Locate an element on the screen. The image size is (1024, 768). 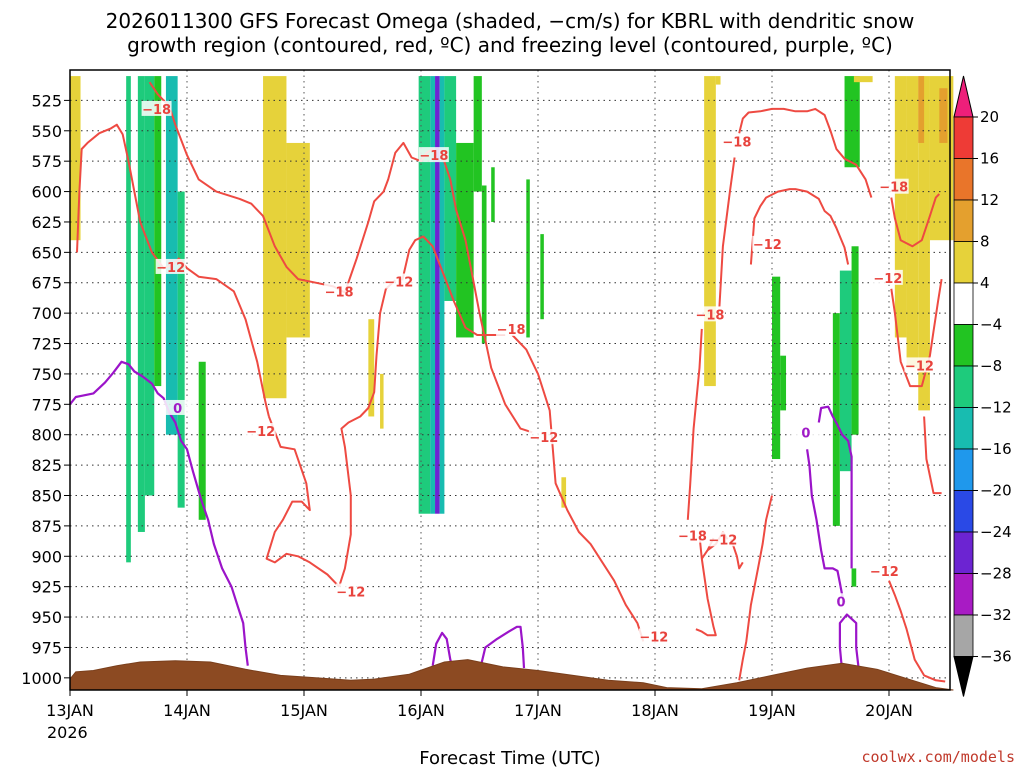
colorbar-label: 16 is located at coordinates (989, 159).